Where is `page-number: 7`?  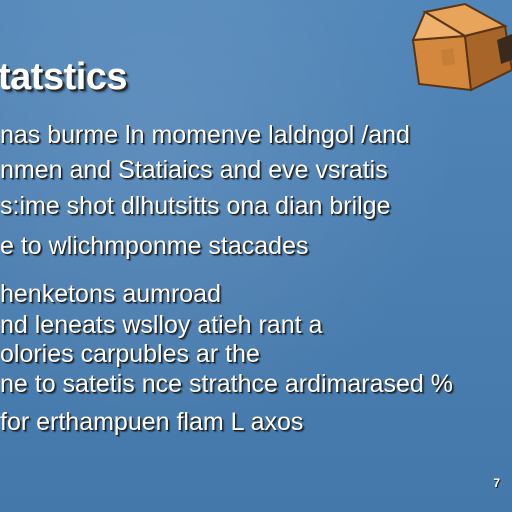
page-number: 7 is located at coordinates (496, 483).